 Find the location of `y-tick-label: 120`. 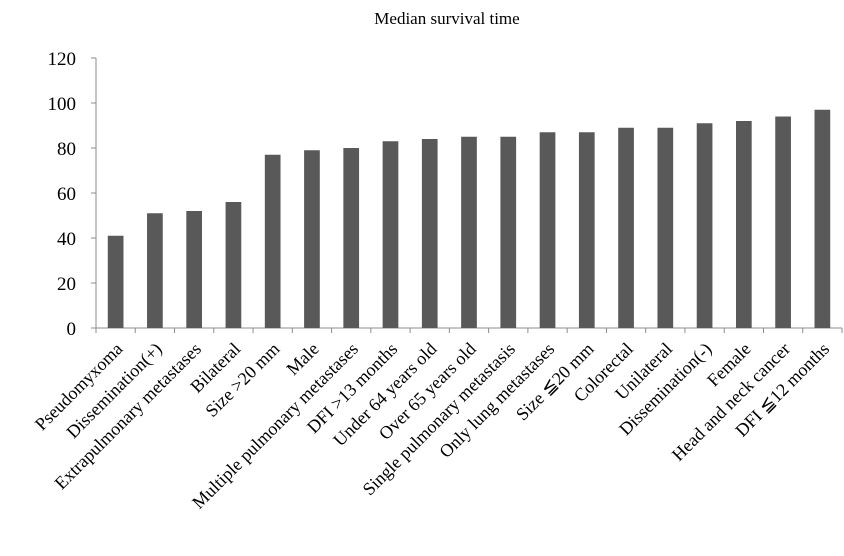

y-tick-label: 120 is located at coordinates (62, 59).